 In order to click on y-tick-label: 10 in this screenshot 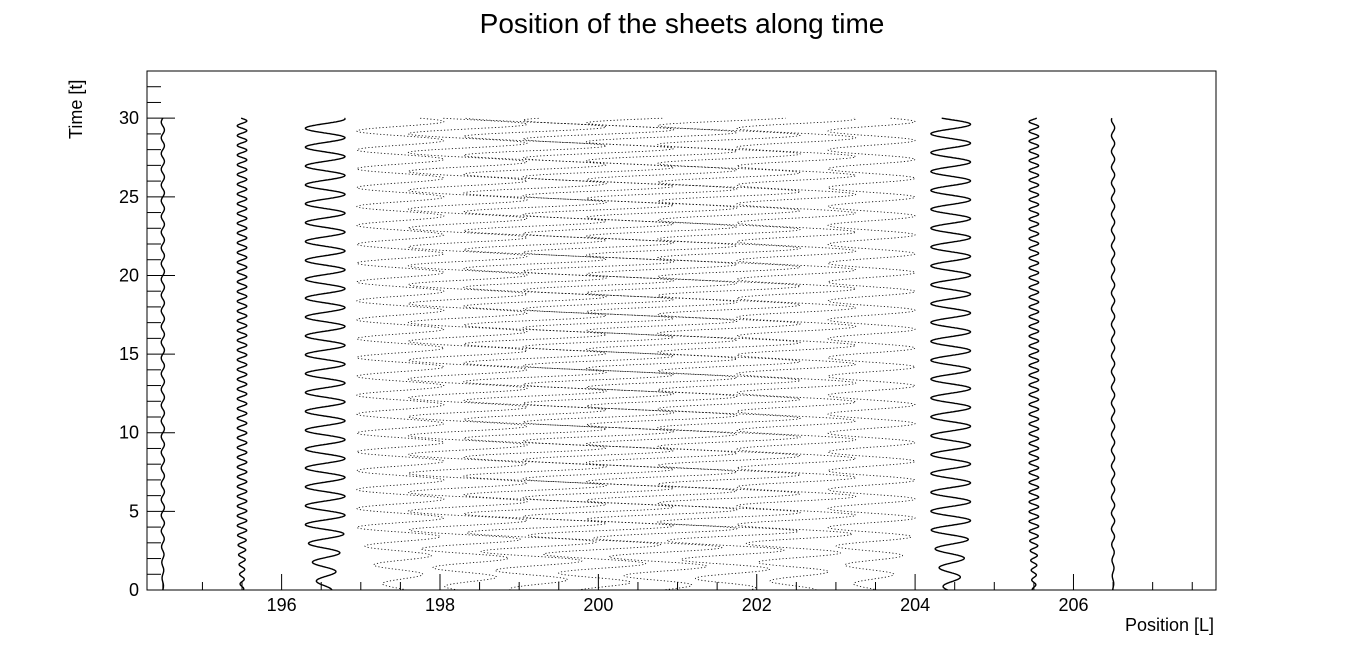, I will do `click(129, 433)`.